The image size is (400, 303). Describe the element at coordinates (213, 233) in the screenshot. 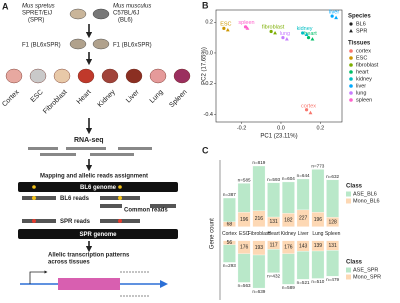

I see `y-axis-label: Gene count` at that location.